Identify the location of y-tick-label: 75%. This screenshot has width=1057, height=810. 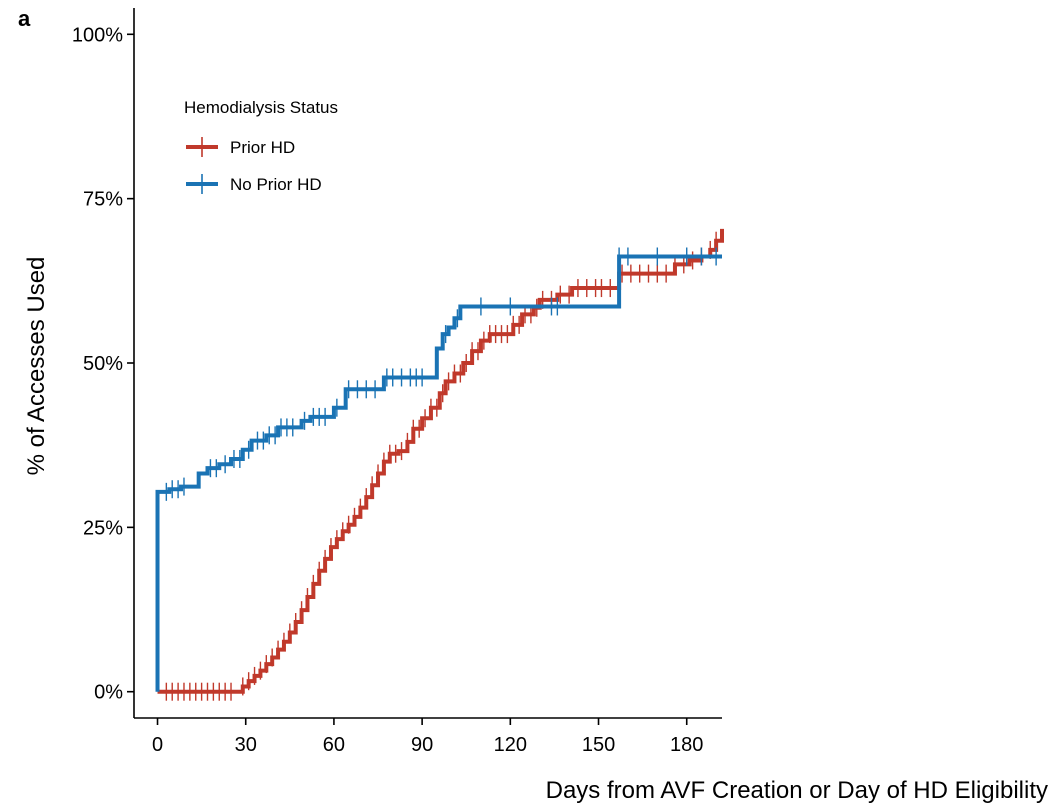
(103, 200).